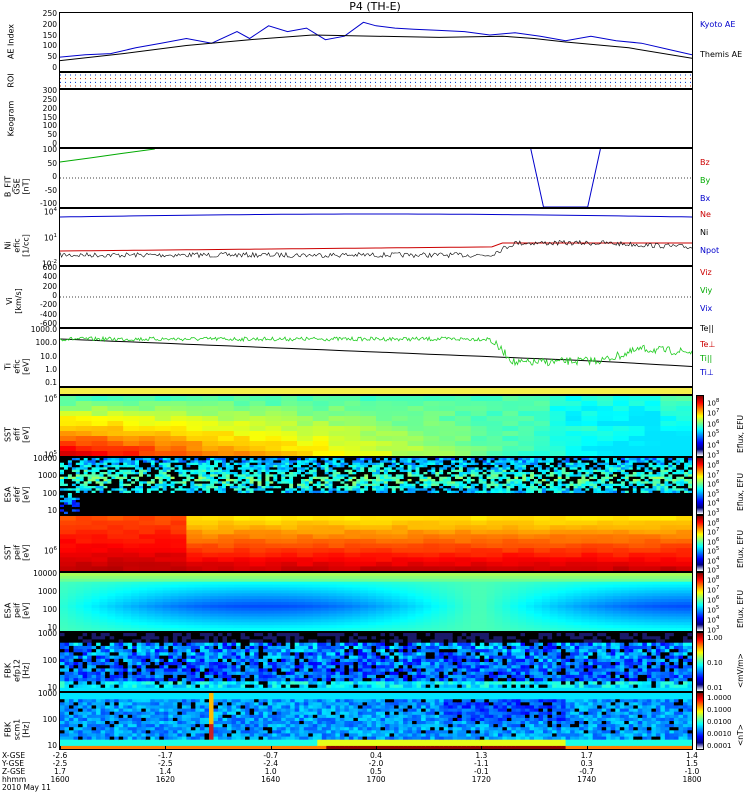 Image resolution: width=750 pixels, height=800 pixels. I want to click on y-axis-label-line: Ti, so click(8, 366).